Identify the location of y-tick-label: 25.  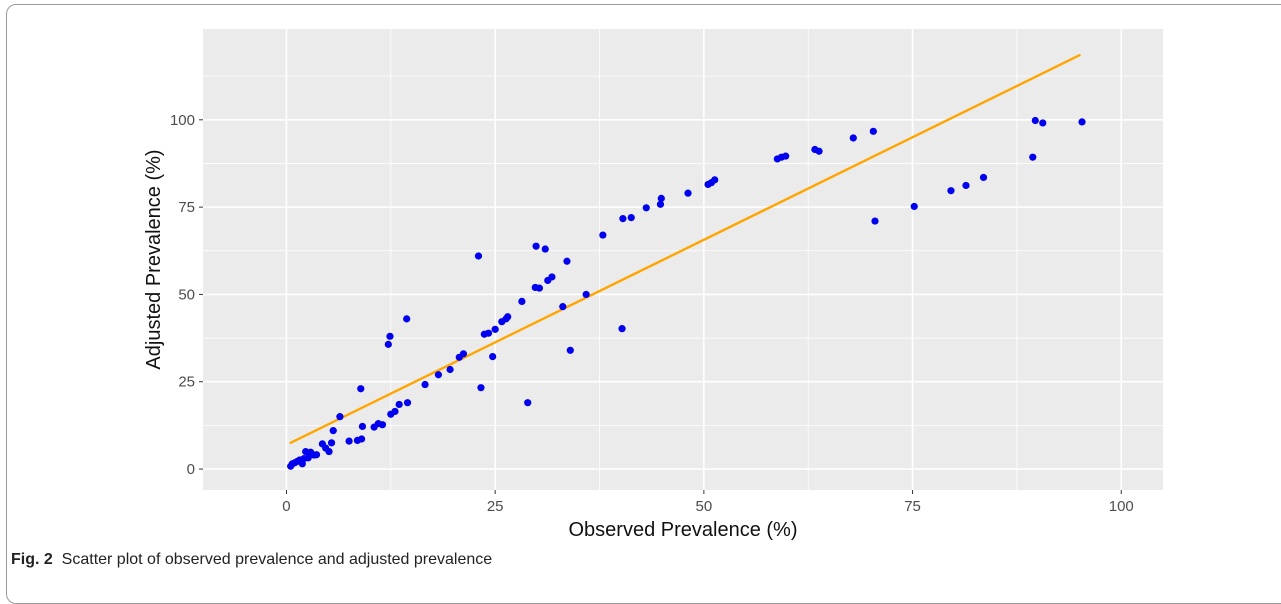
(186, 382).